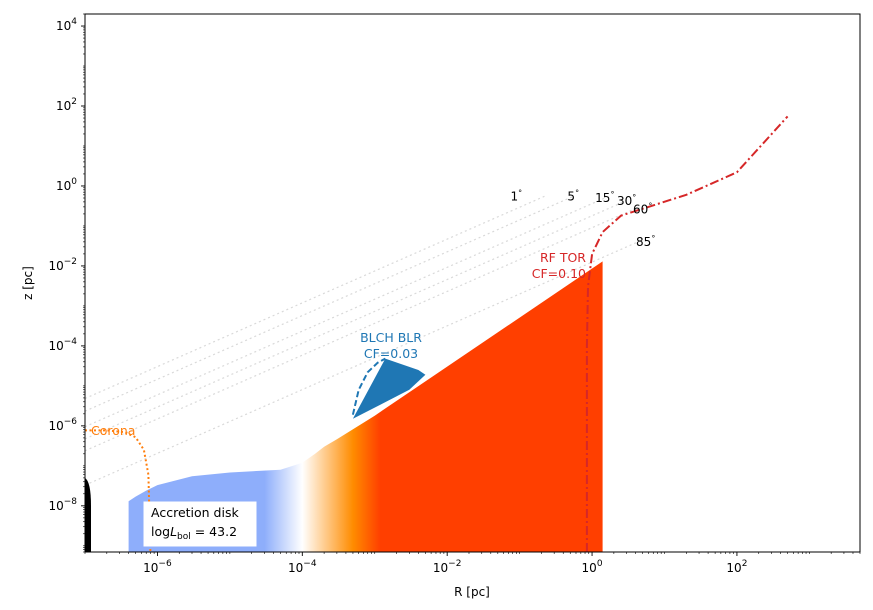  I want to click on blch-blr-dashed-edge, so click(368, 386).